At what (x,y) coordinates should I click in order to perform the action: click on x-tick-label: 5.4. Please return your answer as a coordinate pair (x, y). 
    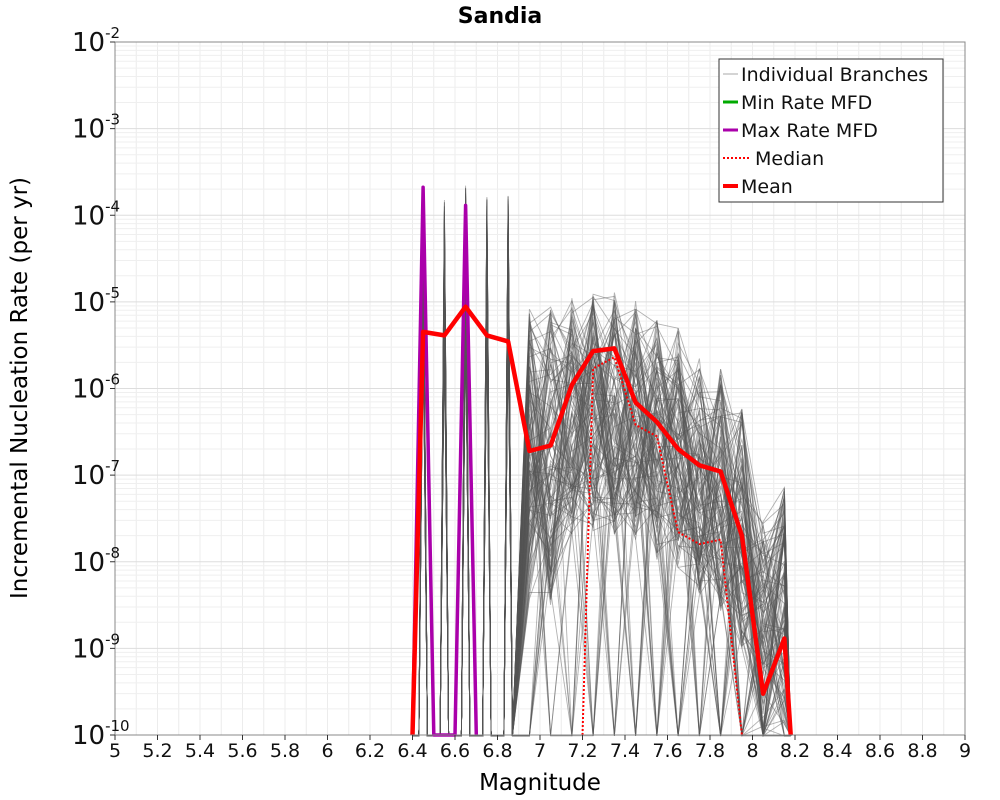
    Looking at the image, I should click on (200, 751).